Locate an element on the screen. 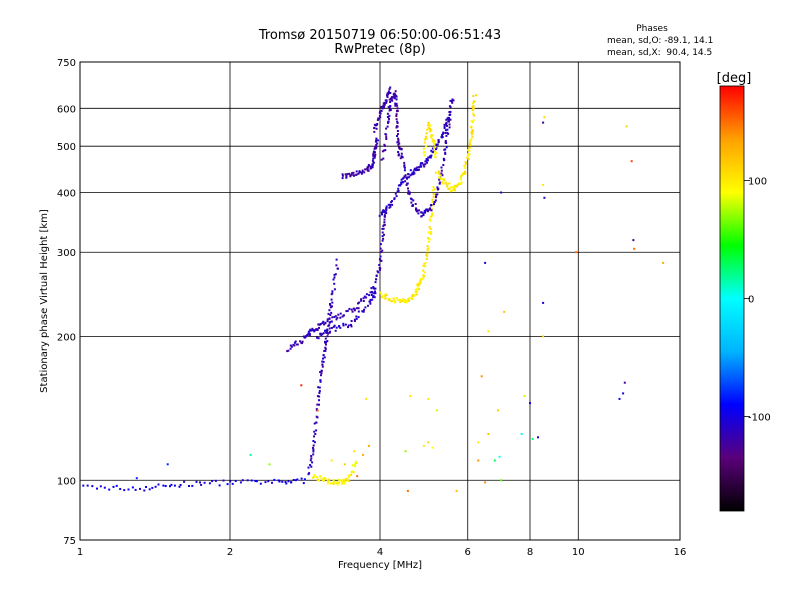 This screenshot has width=800, height=600. colorbar-tick-label: 100 is located at coordinates (757, 181).